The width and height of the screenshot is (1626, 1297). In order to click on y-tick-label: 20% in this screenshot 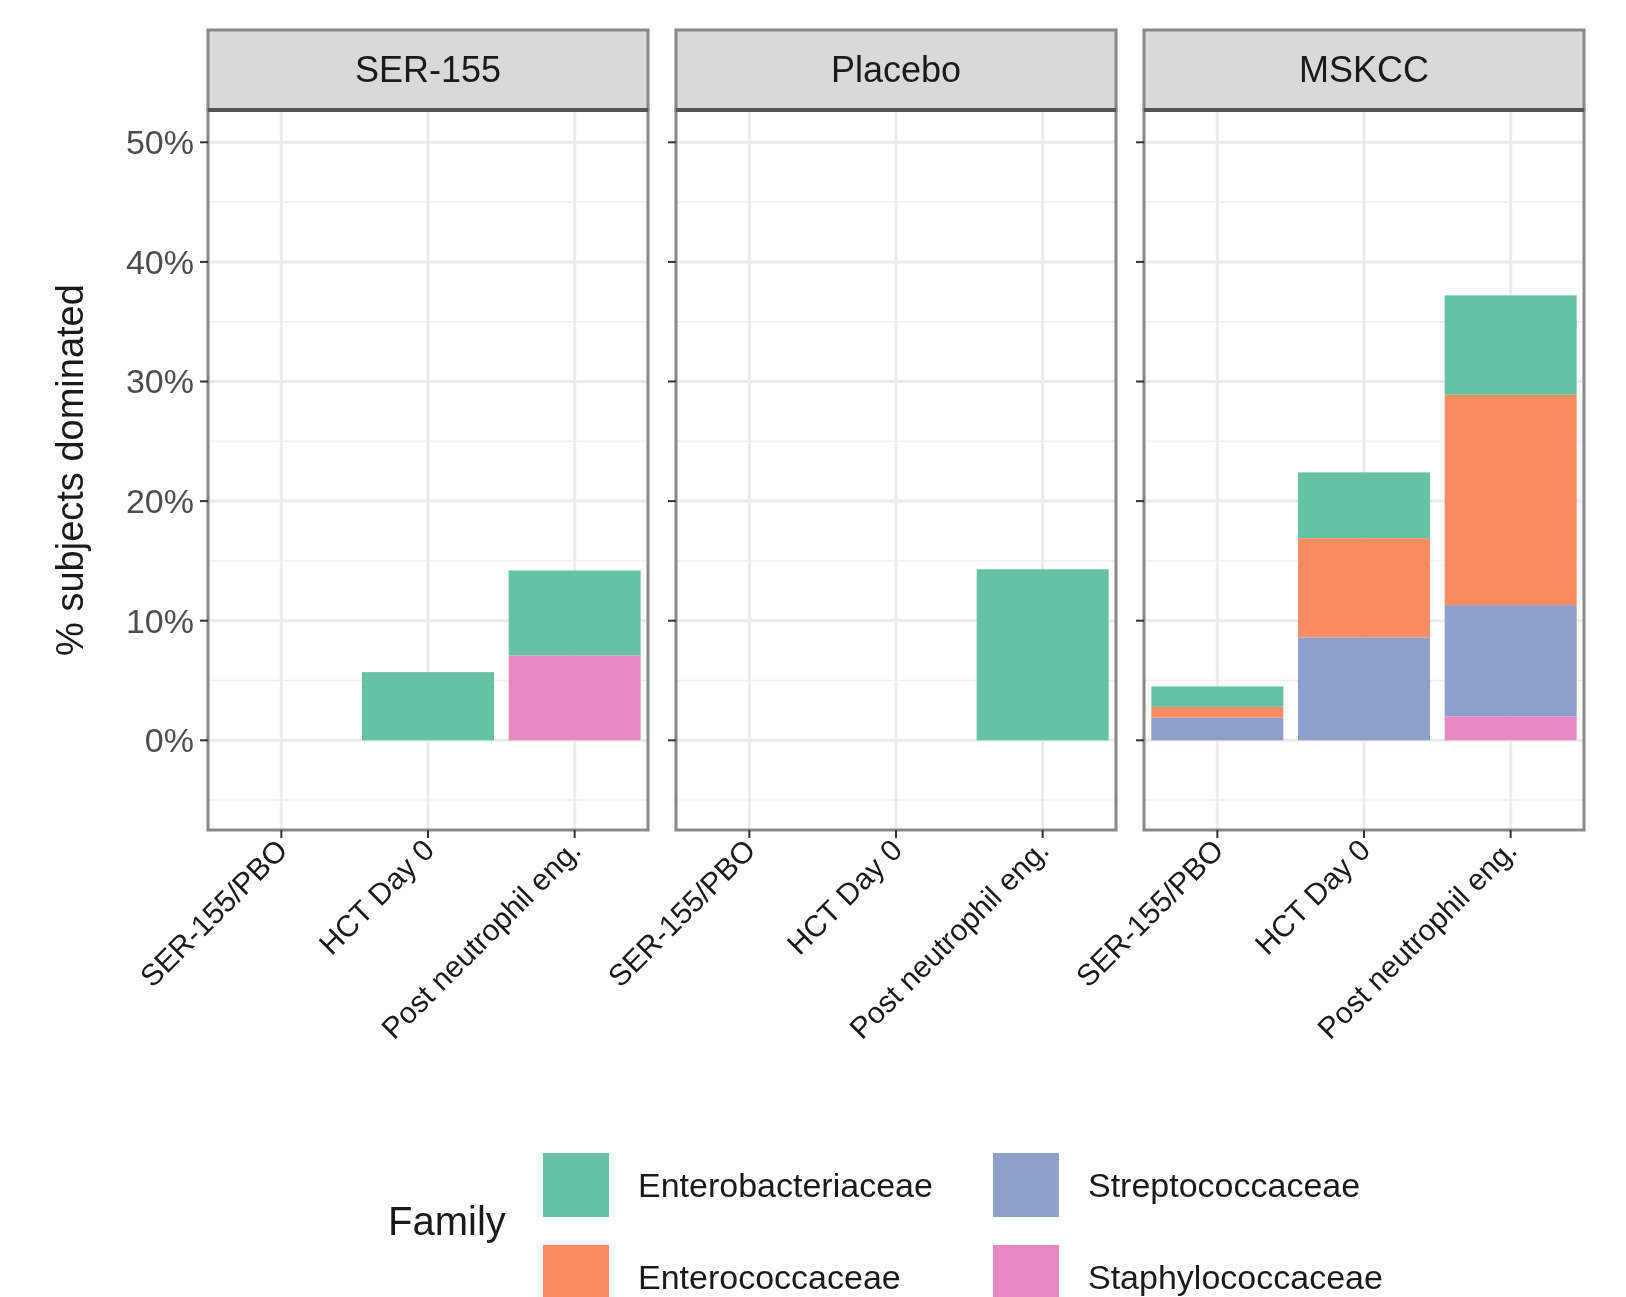, I will do `click(159, 501)`.